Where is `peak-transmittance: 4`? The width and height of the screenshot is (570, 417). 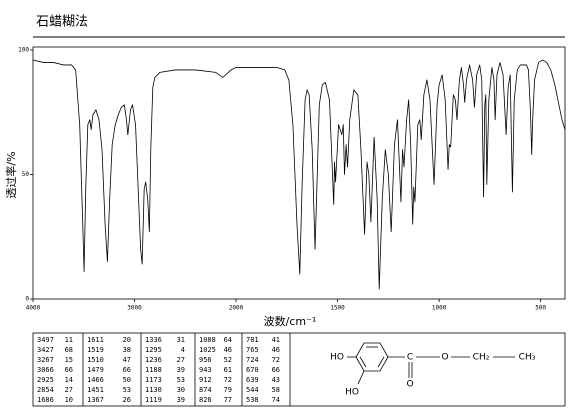 peak-transmittance: 4 is located at coordinates (183, 350).